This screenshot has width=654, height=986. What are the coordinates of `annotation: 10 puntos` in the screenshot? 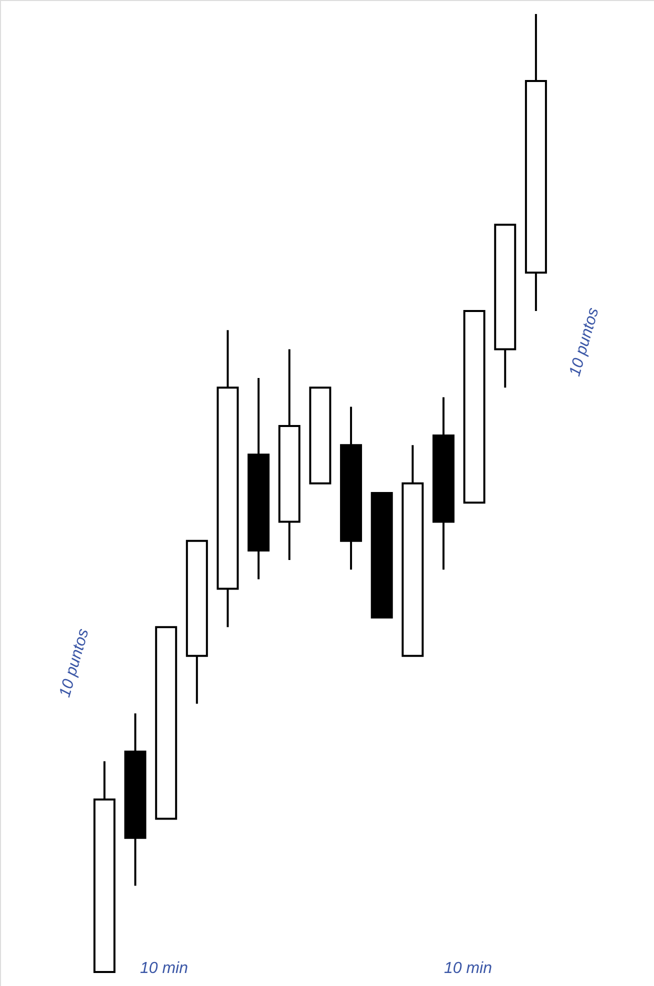 It's located at (74, 663).